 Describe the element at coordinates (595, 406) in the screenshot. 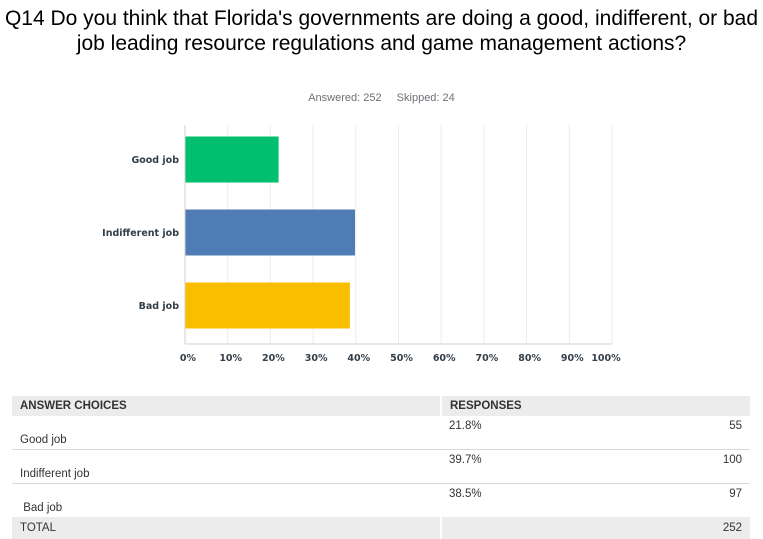

I see `header-responses: RESPONSES` at that location.